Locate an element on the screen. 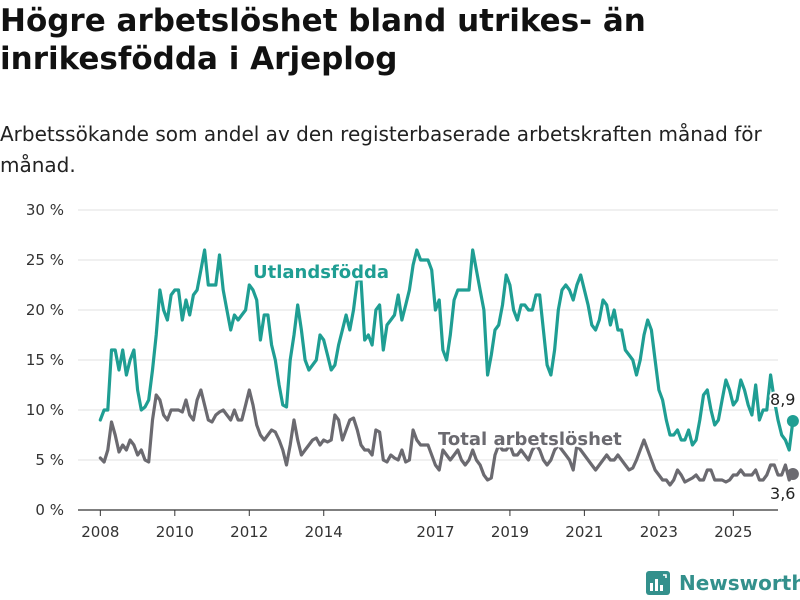  x-axis: 2008 2010 2012 2014 2017 2019 2021 2023 2025 is located at coordinates (416, 525).